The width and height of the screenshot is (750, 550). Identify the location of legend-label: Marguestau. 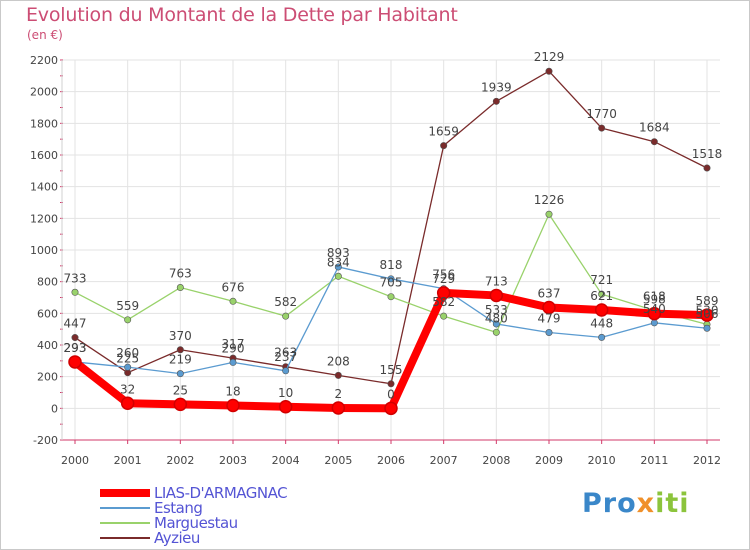
(196, 523).